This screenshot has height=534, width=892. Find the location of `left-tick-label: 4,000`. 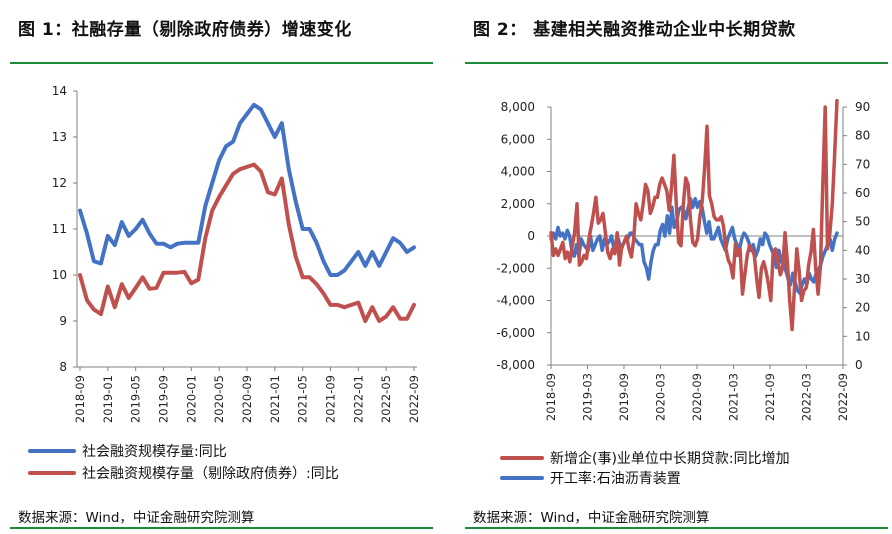

left-tick-label: 4,000 is located at coordinates (518, 172).